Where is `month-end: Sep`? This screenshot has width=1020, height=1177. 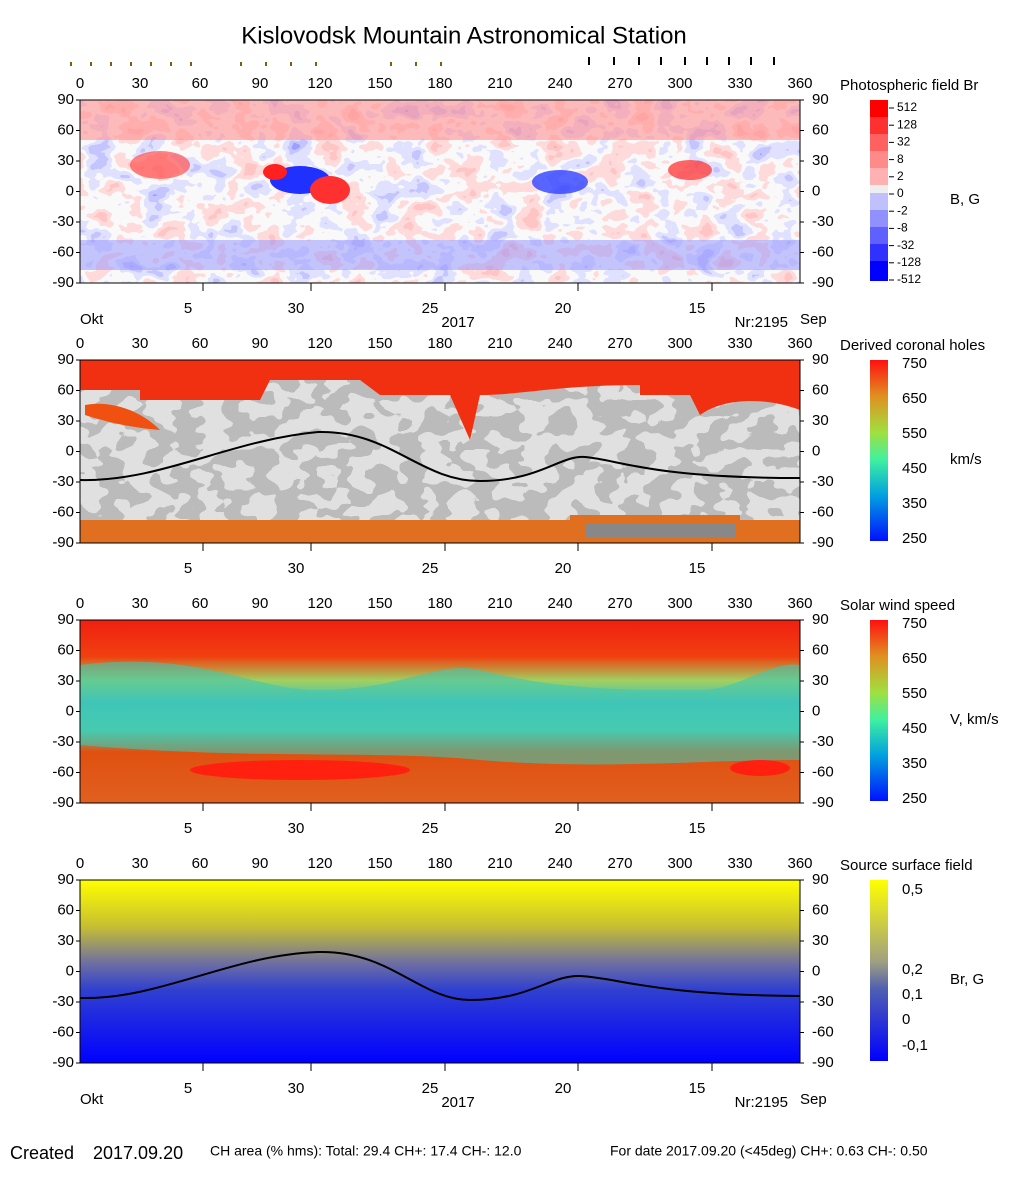 month-end: Sep is located at coordinates (813, 319).